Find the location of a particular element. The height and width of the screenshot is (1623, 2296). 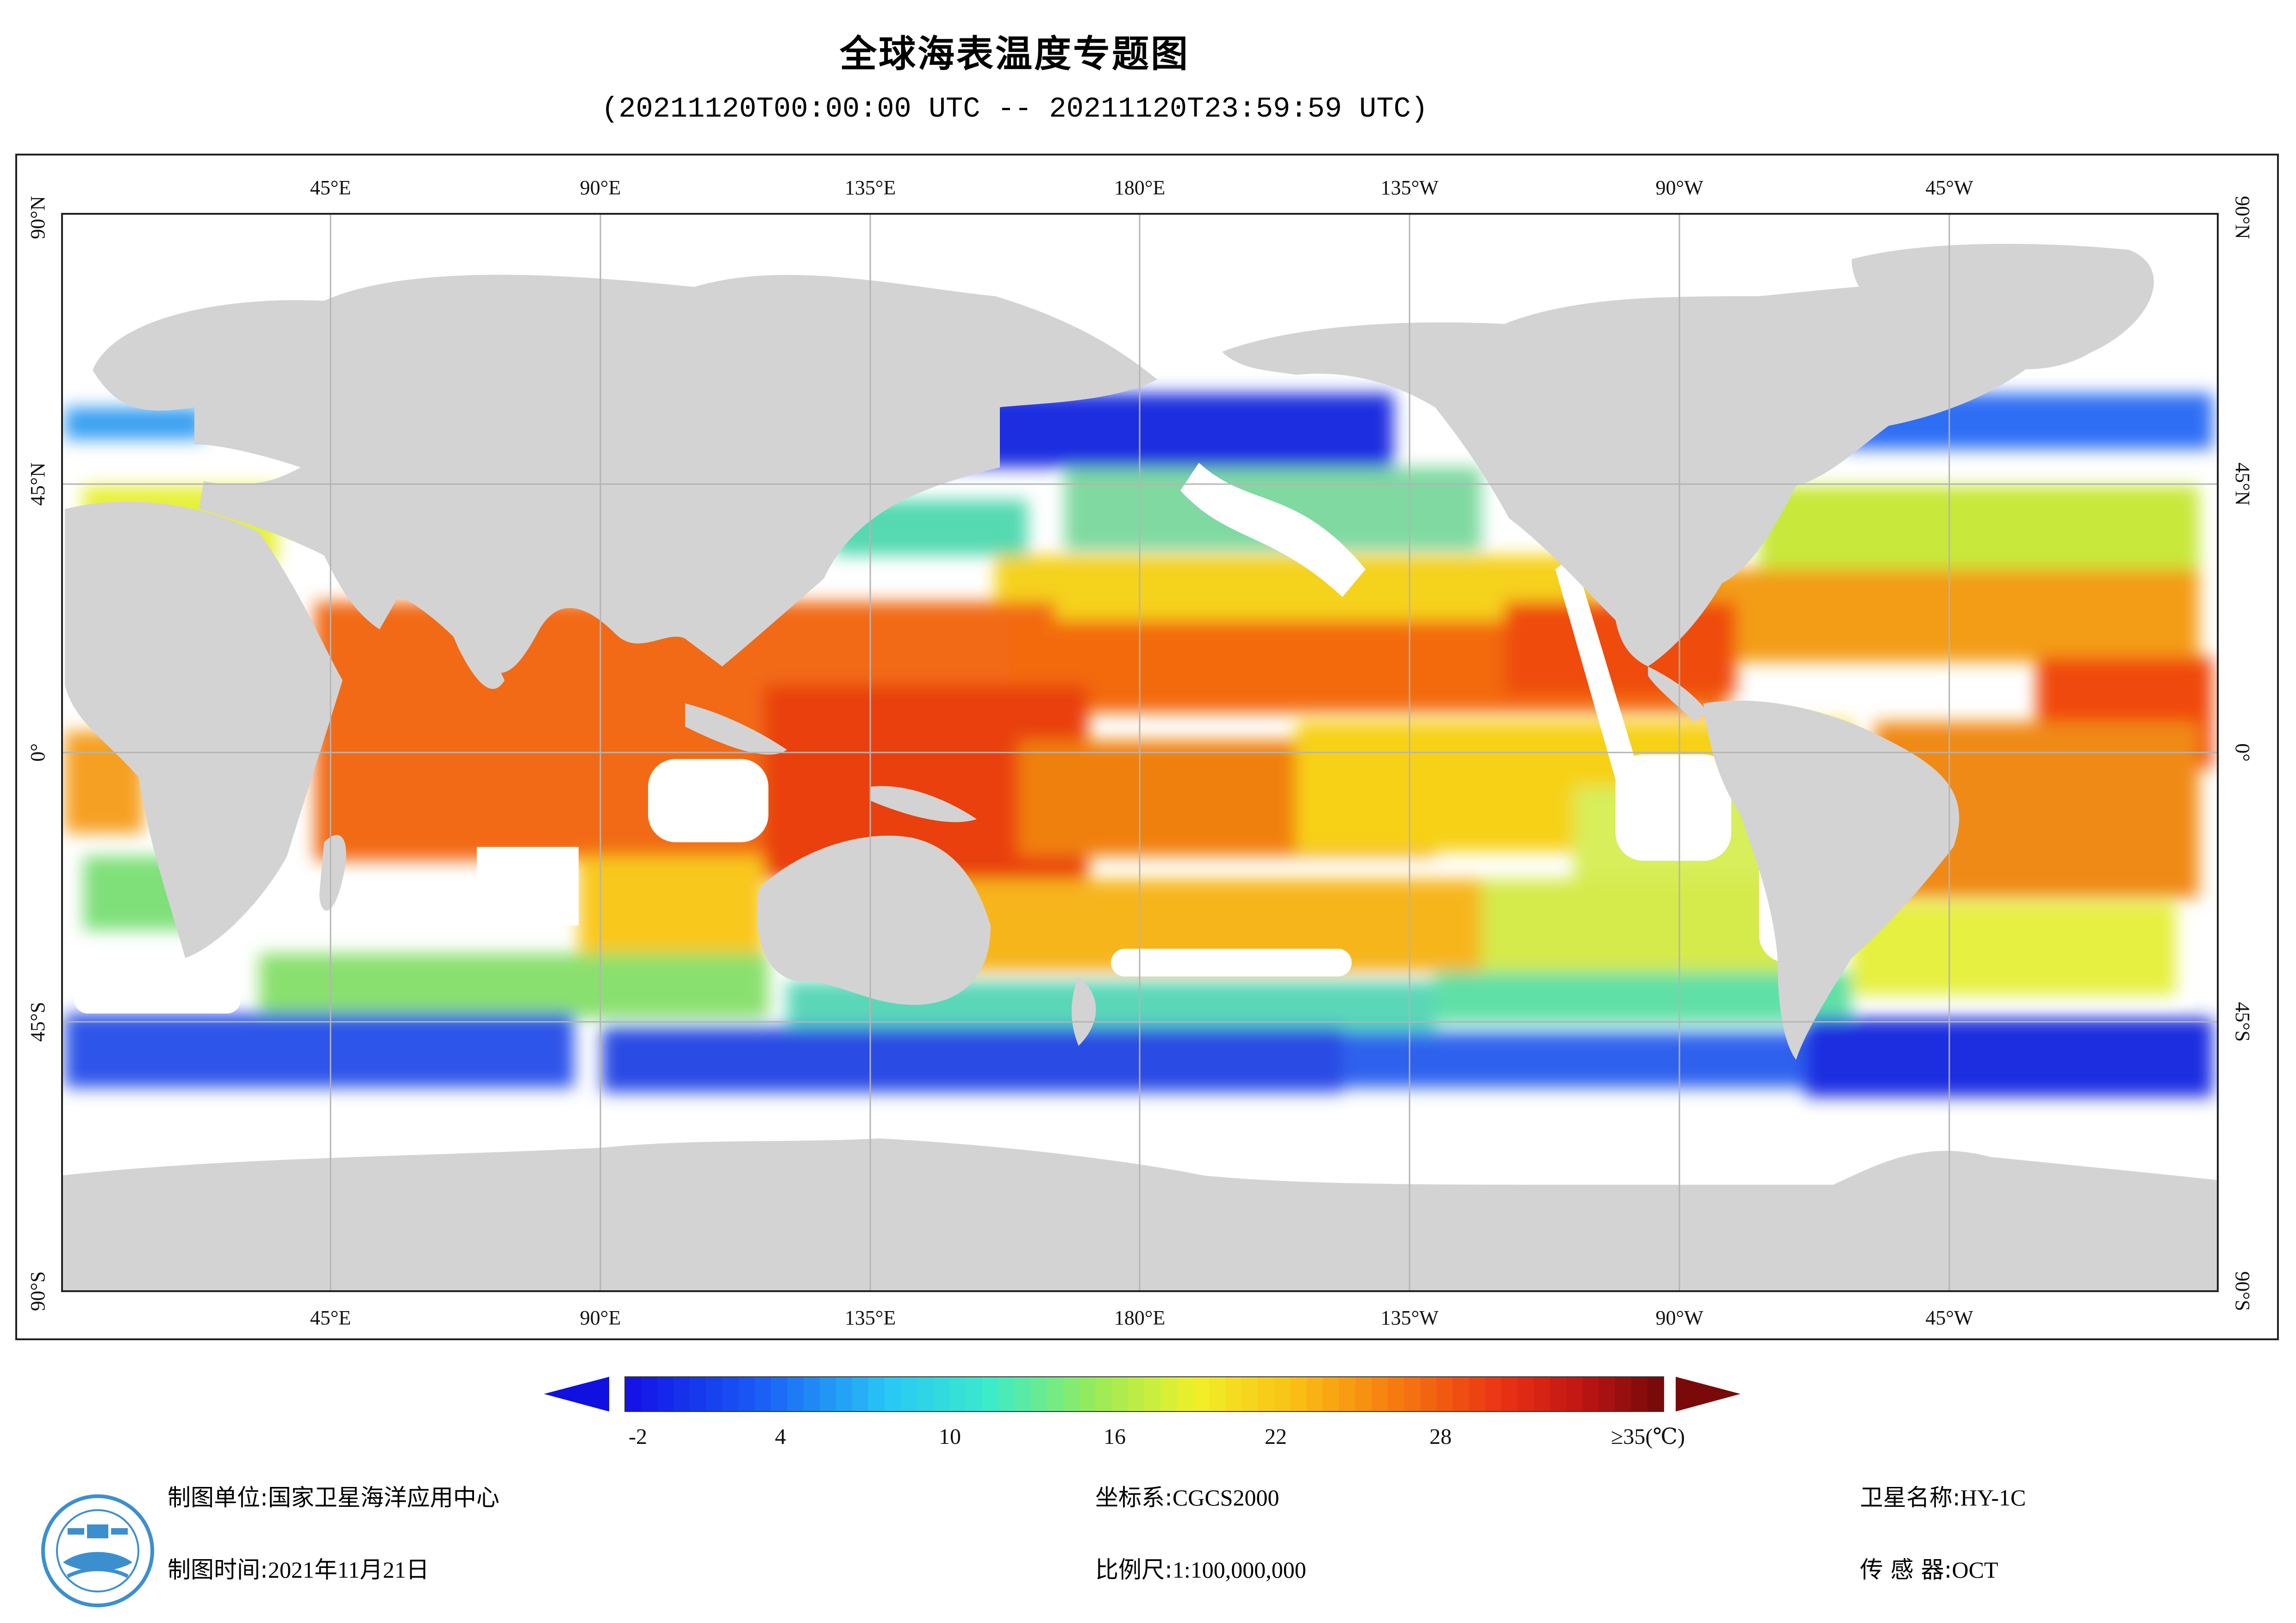

date-label: 制图时间: is located at coordinates (218, 1569).